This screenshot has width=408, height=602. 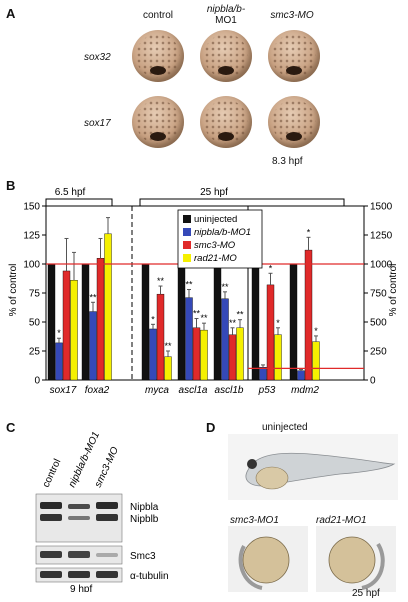 What do you see at coordinates (31, 207) in the screenshot?
I see `y-tick-label-left: 150` at bounding box center [31, 207].